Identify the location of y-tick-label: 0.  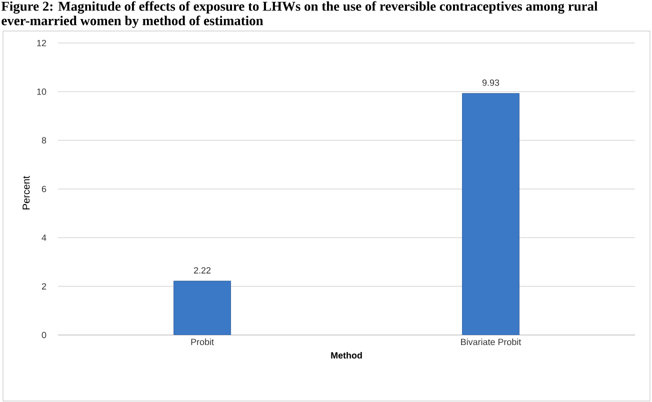
(44, 335).